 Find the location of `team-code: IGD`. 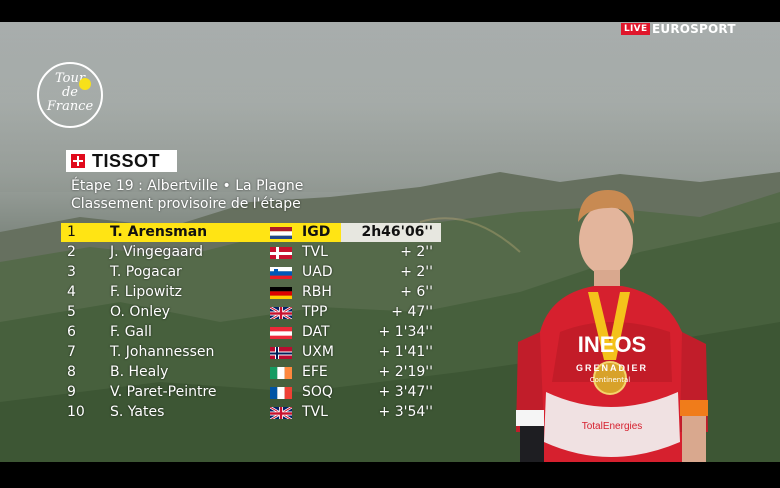

team-code: IGD is located at coordinates (316, 232).